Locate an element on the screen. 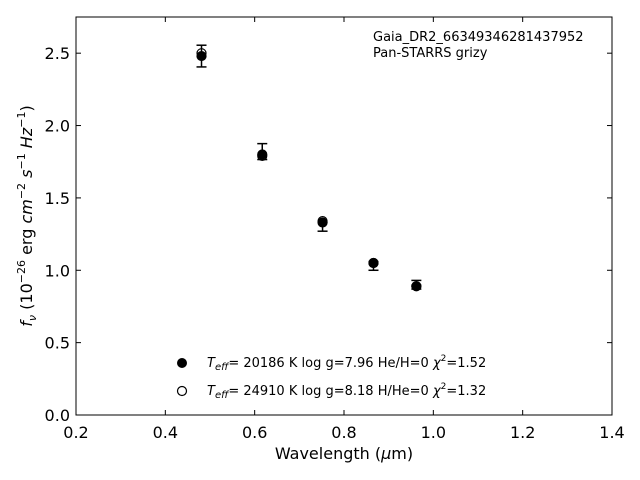 The height and width of the screenshot is (480, 640). legend-chi-2: =1.32 is located at coordinates (466, 391).